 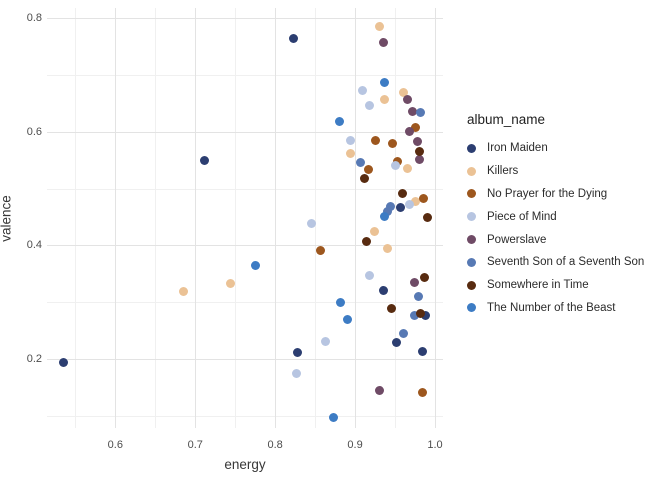 What do you see at coordinates (34, 358) in the screenshot?
I see `y-tick-label: 0.2` at bounding box center [34, 358].